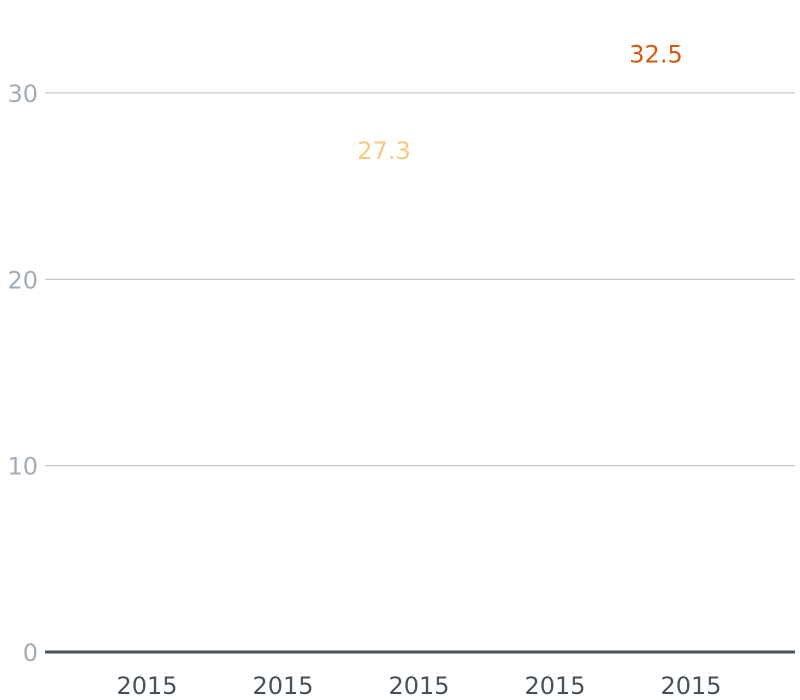 Image resolution: width=800 pixels, height=700 pixels. Describe the element at coordinates (30, 653) in the screenshot. I see `y-tick-label: 0` at that location.